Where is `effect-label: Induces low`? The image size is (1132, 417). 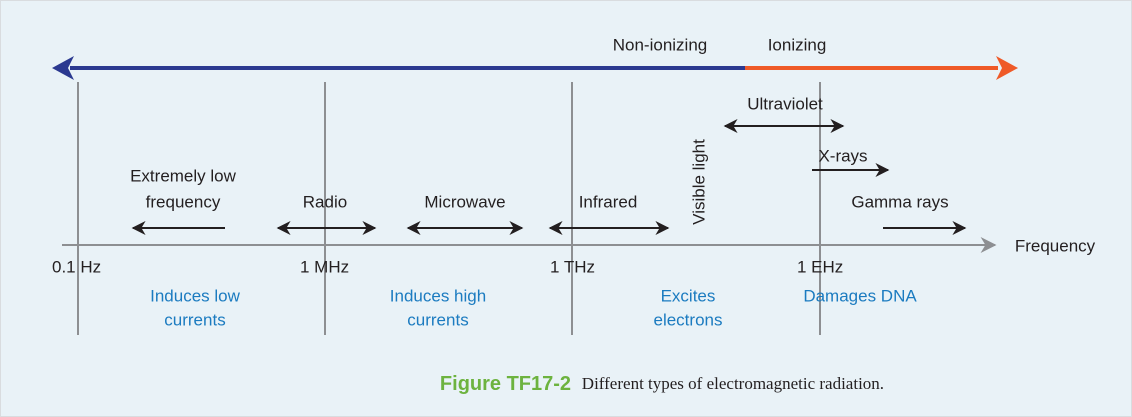 effect-label: Induces low is located at coordinates (195, 295).